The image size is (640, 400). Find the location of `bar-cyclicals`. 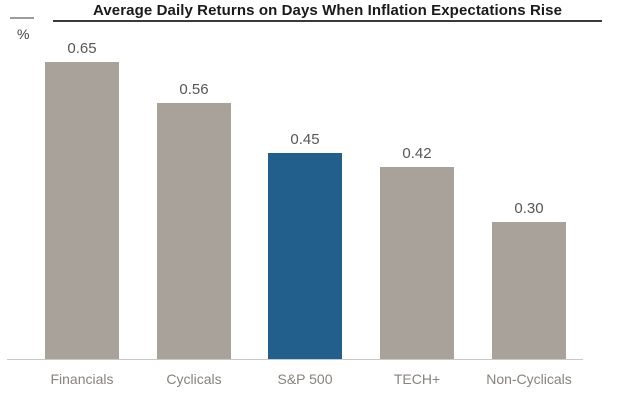

bar-cyclicals is located at coordinates (194, 231).